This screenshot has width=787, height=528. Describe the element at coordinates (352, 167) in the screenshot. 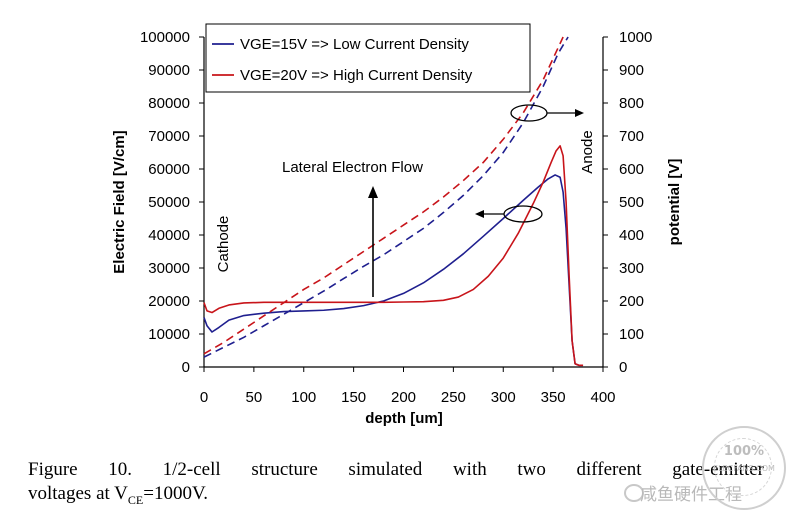

I see `annotation-lateral-flow: Lateral Electron Flow` at that location.